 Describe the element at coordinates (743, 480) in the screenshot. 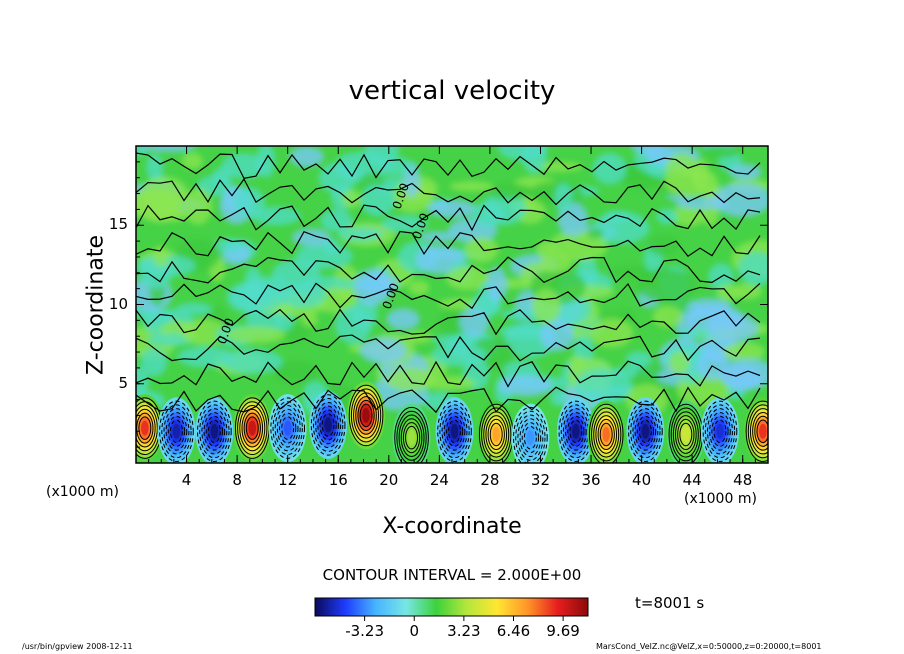

I see `x-tick-label: 48` at that location.